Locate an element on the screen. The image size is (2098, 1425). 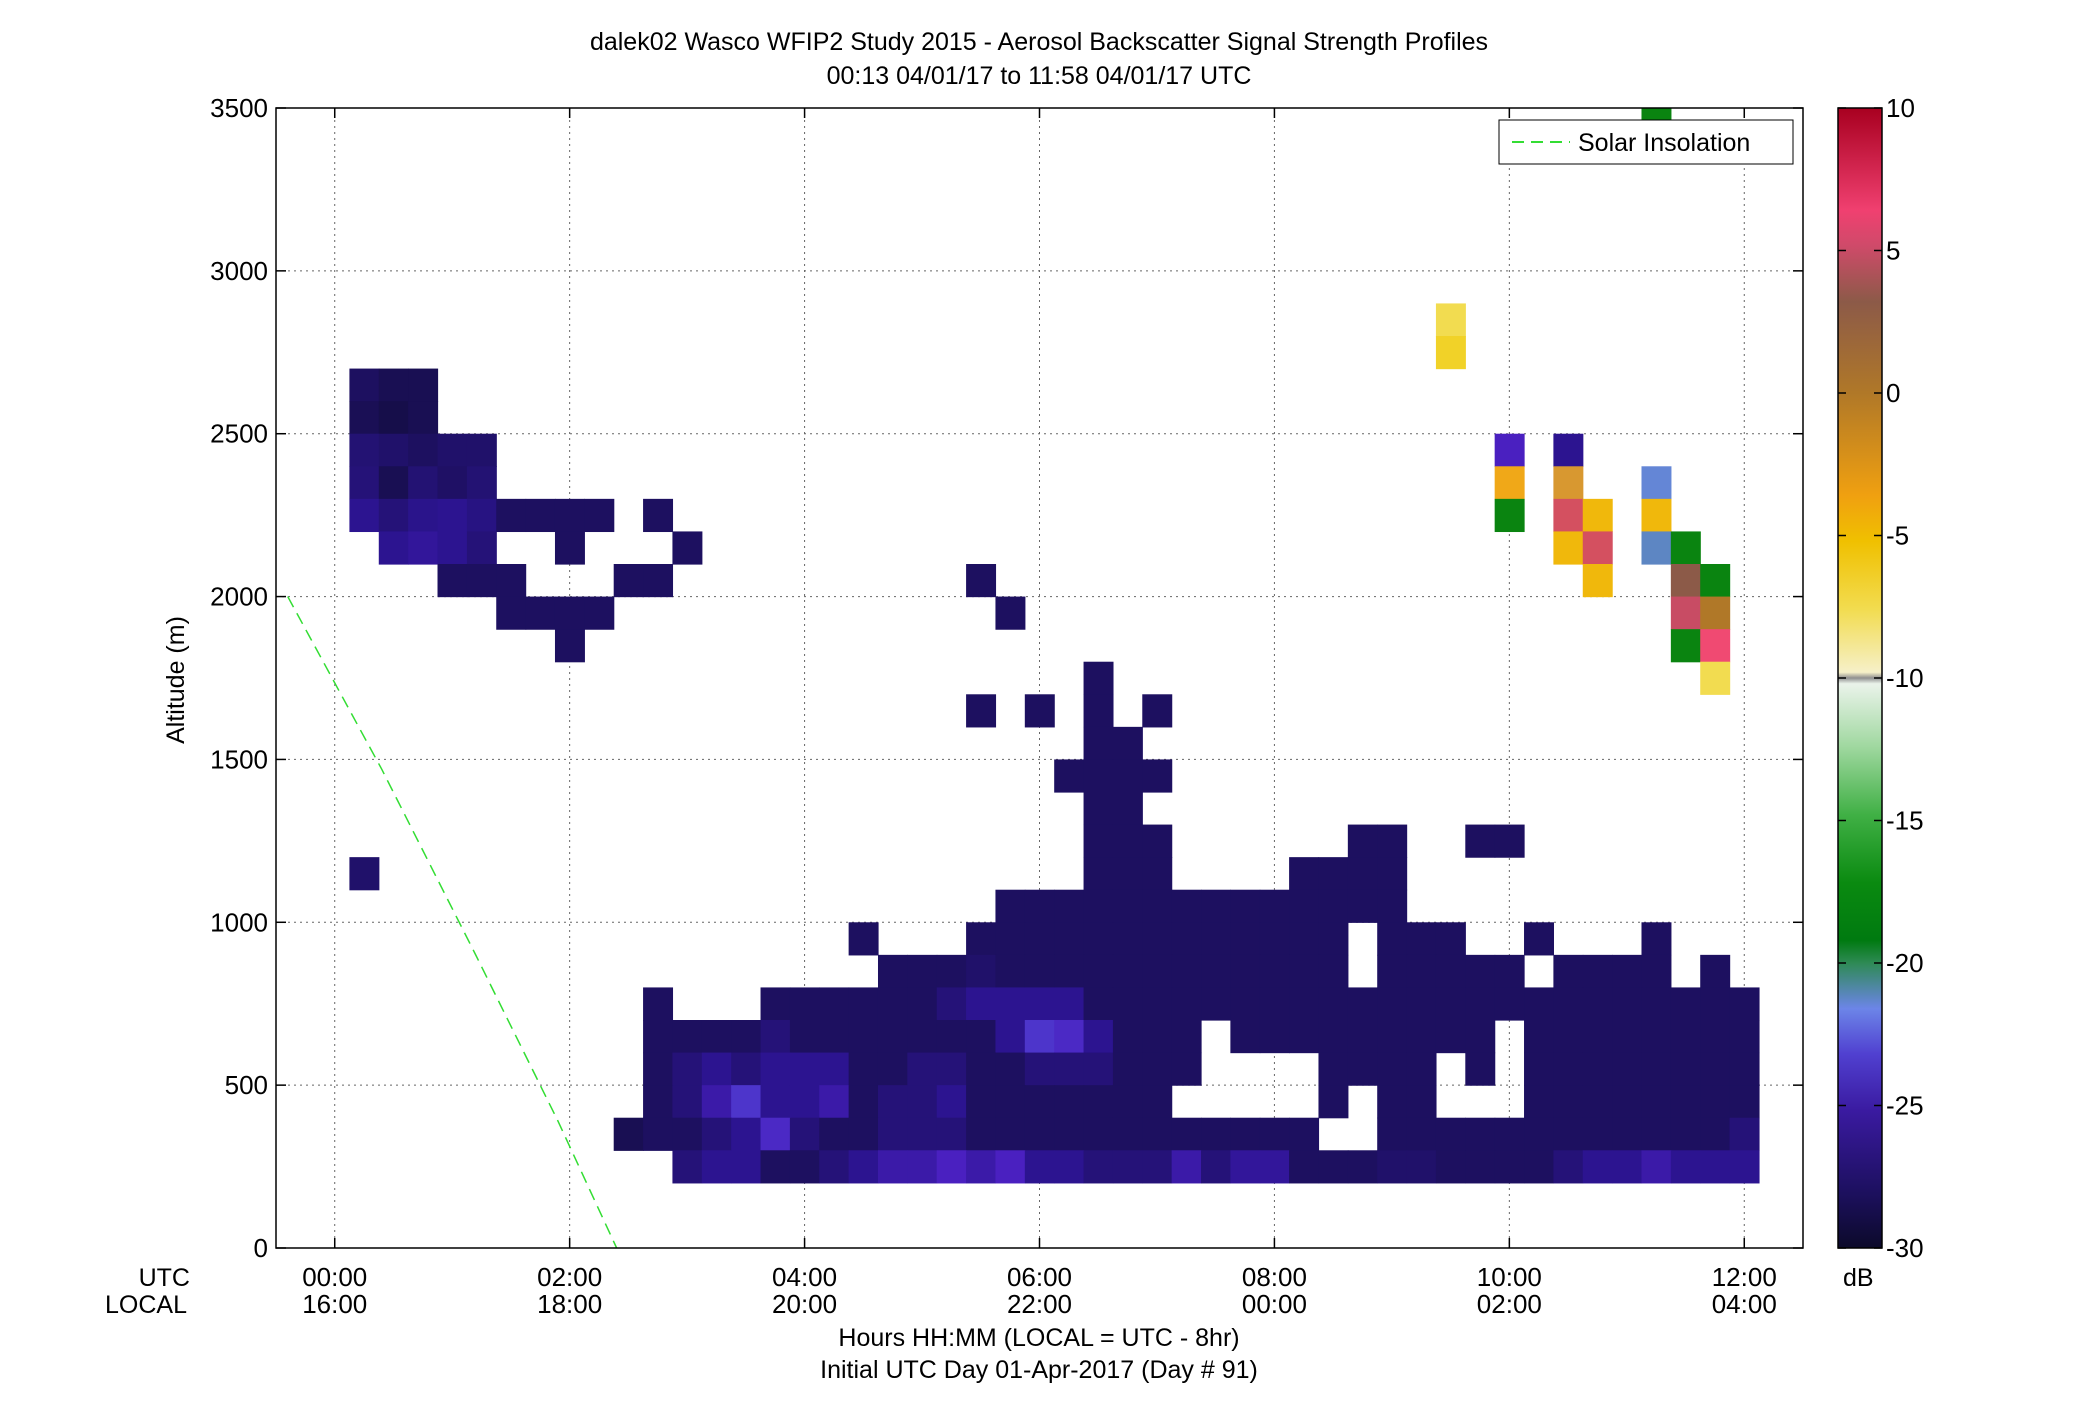
y-axis-label: Altitude (m) is located at coordinates (176, 680).